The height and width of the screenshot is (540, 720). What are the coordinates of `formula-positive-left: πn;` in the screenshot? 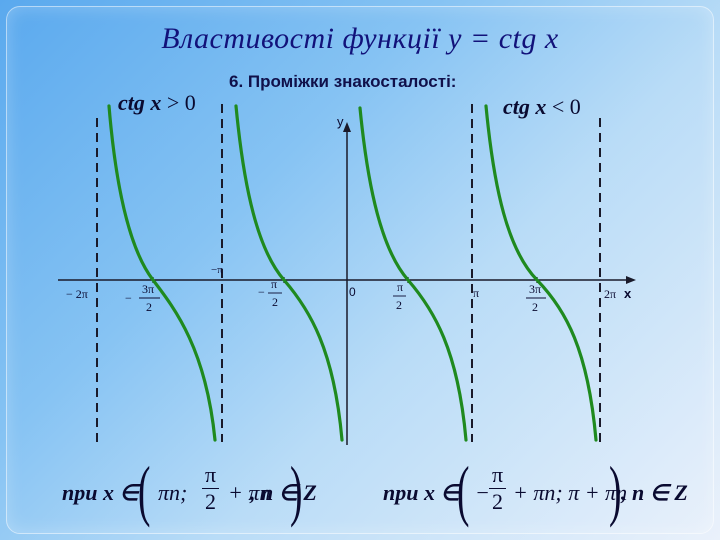 It's located at (173, 492).